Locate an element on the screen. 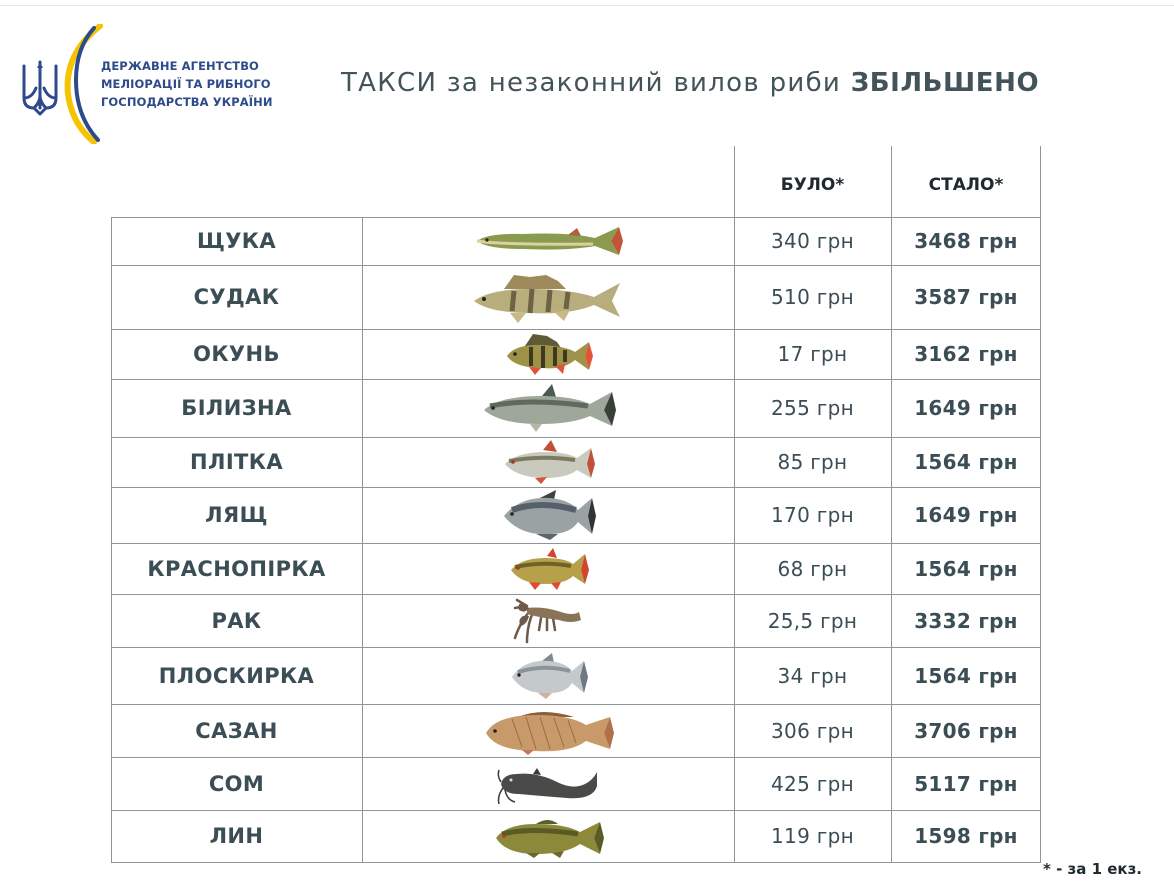  price-before-text: 85 грн is located at coordinates (812, 462).